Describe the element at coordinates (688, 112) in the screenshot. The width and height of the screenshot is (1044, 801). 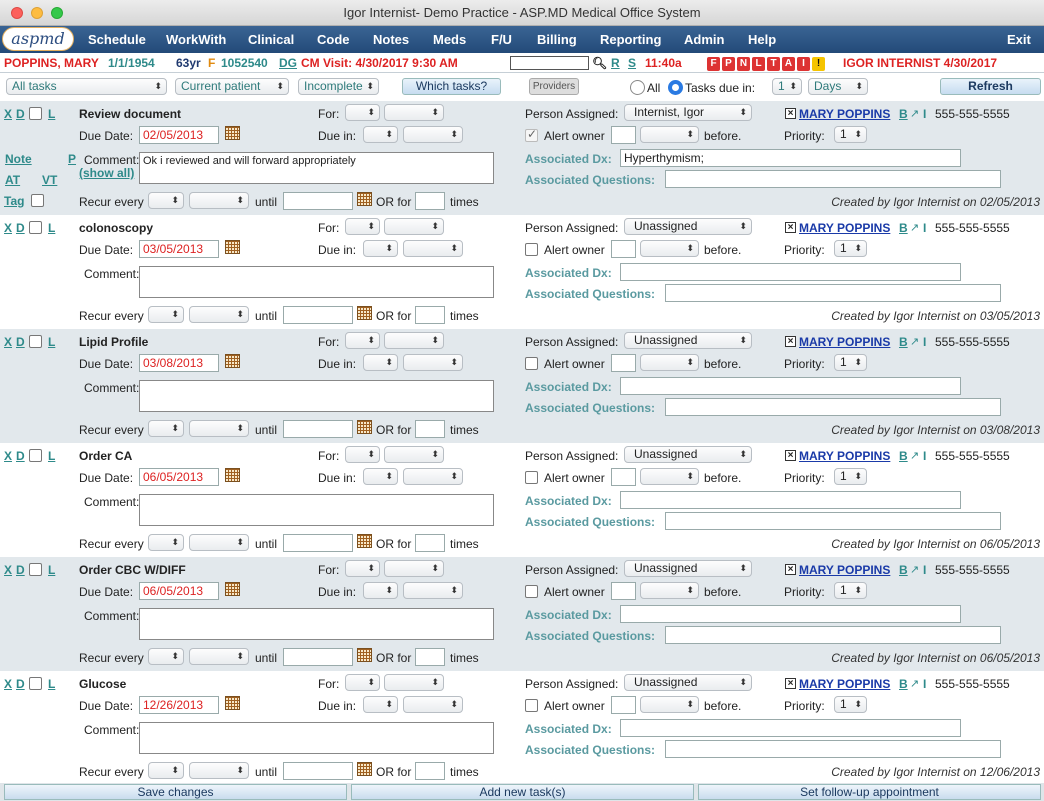
I see `person-assigned-select: Internist, Igor` at that location.